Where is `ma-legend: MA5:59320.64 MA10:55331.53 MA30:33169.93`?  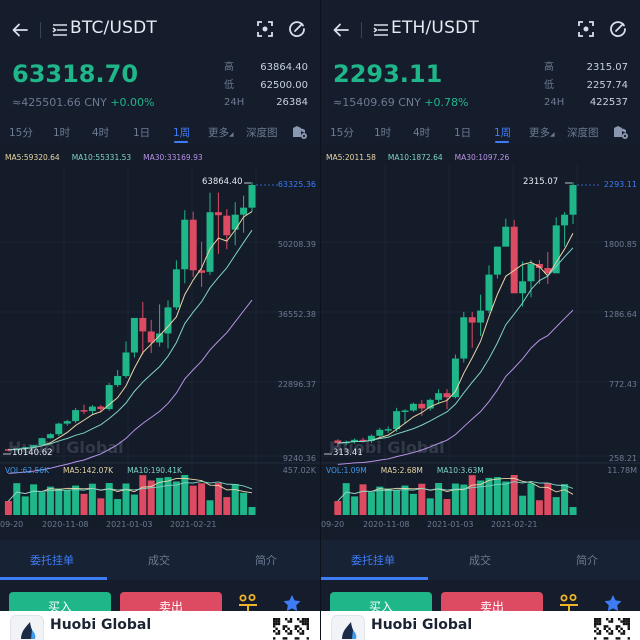
ma-legend: MA5:59320.64 MA10:55331.53 MA30:33169.93 is located at coordinates (104, 157).